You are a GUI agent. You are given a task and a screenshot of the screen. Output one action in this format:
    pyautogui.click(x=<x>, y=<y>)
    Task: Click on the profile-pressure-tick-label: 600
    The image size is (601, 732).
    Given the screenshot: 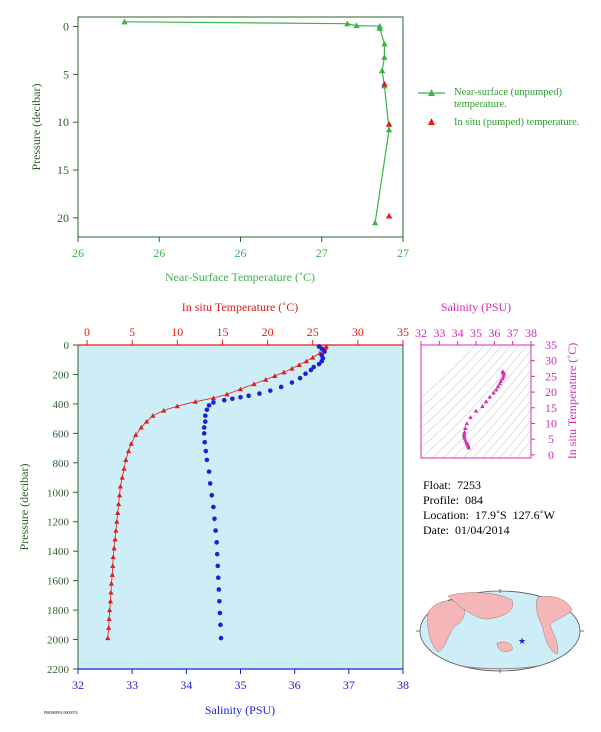 What is the action you would take?
    pyautogui.click(x=61, y=434)
    